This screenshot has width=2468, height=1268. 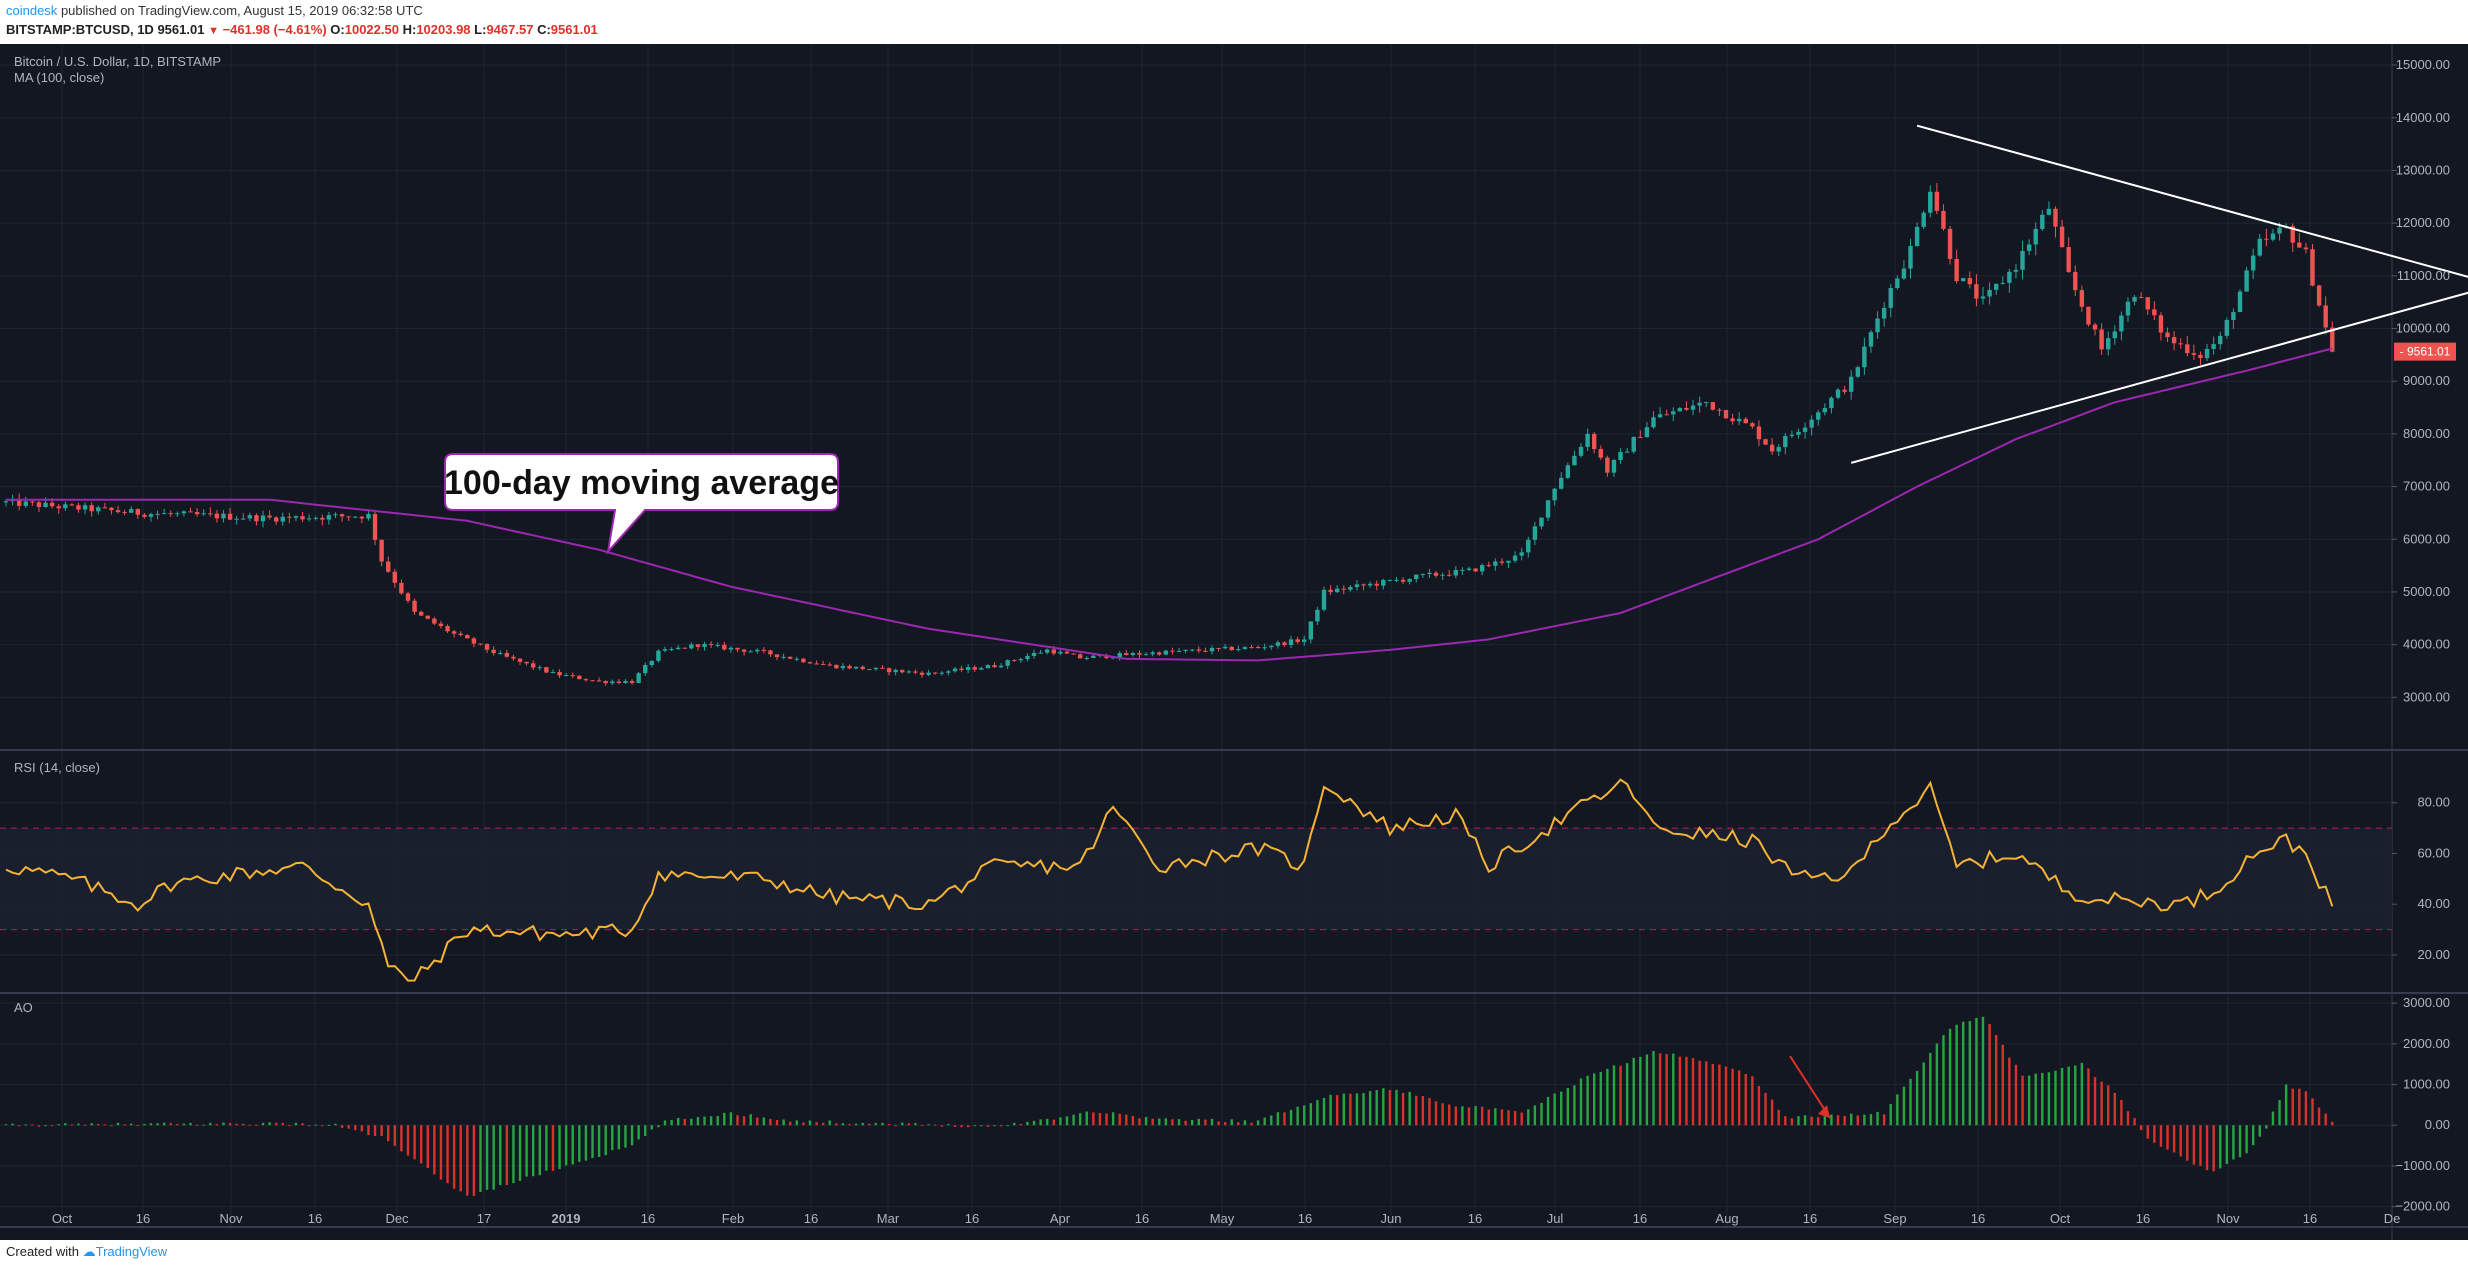 I want to click on y-tick-label: 20.00, so click(x=2433, y=954).